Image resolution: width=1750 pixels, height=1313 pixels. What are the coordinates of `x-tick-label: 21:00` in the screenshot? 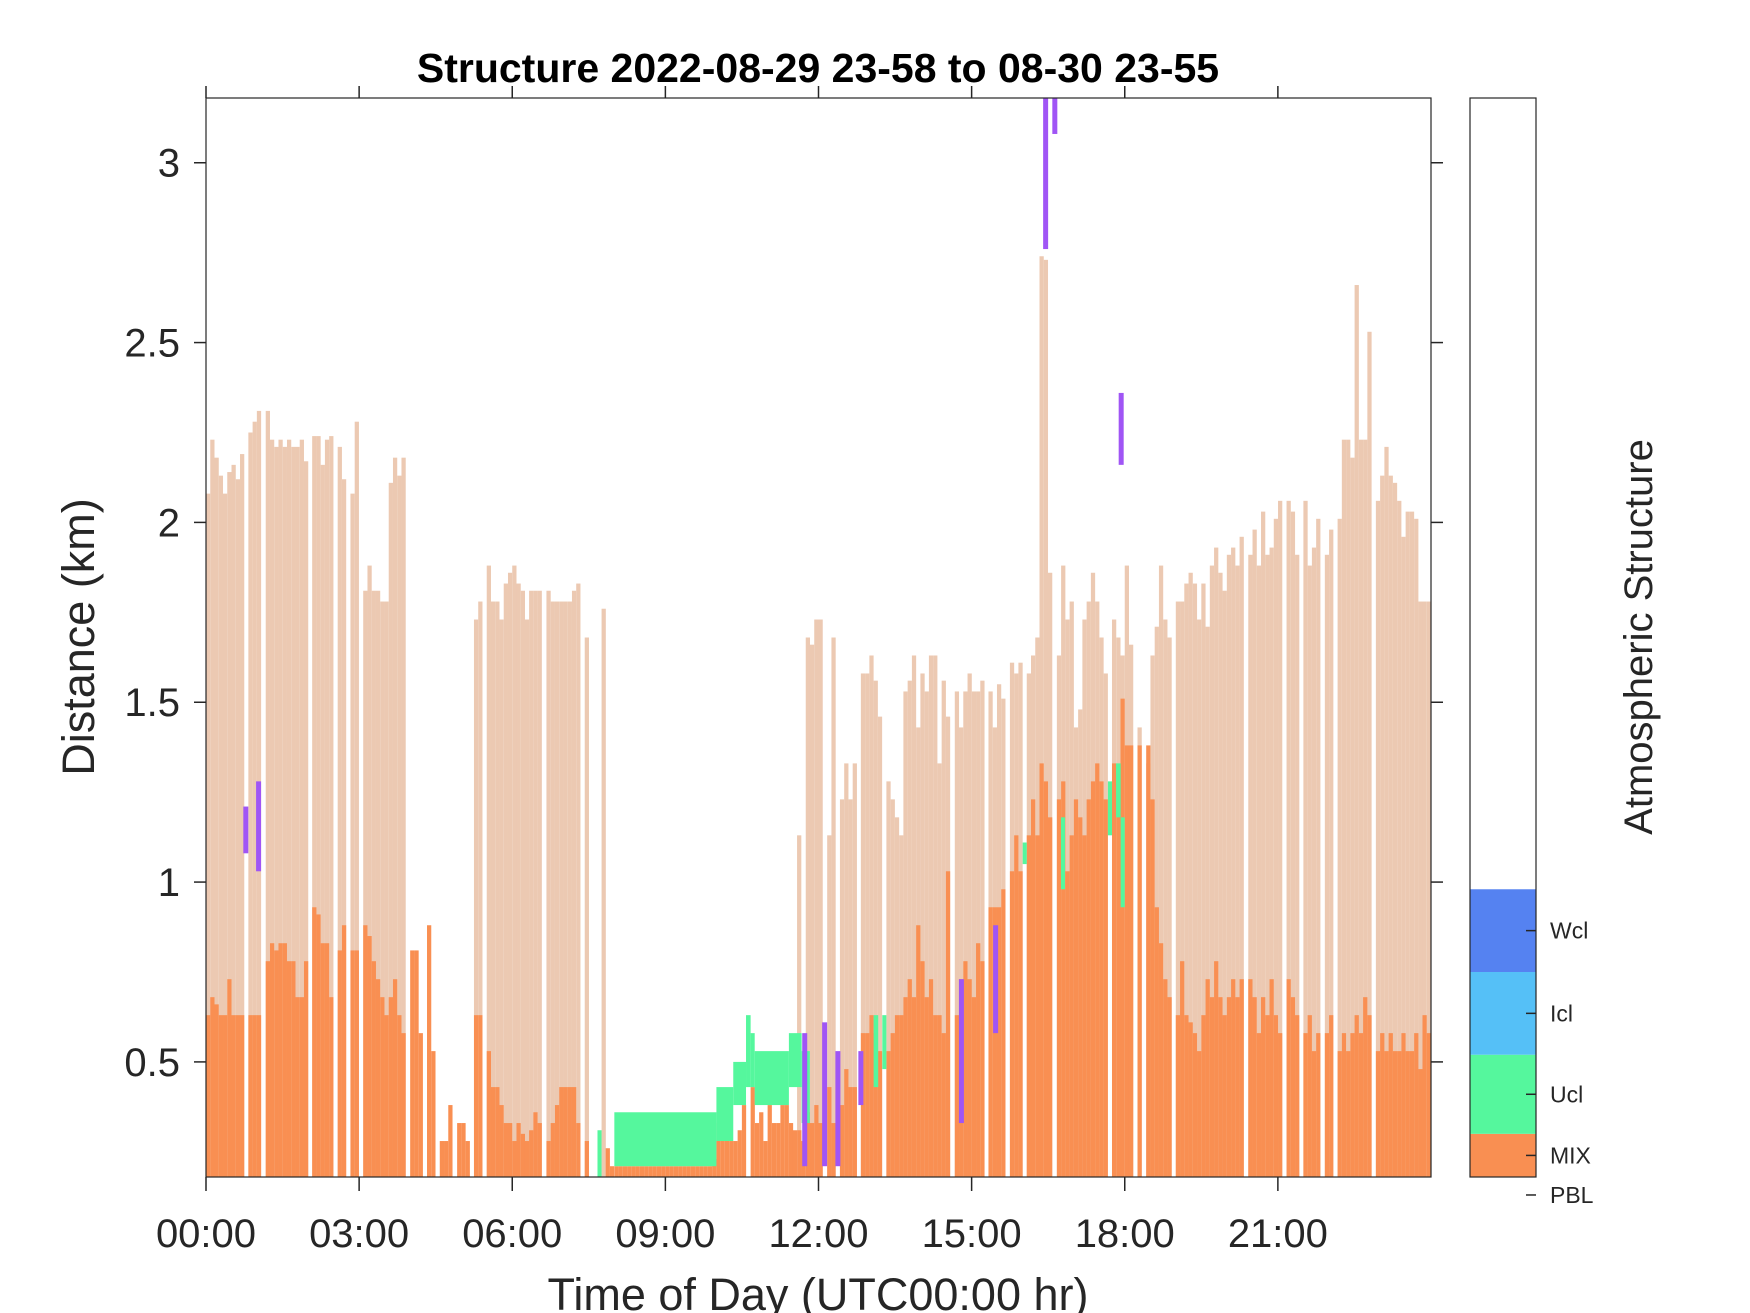 It's located at (1278, 1234).